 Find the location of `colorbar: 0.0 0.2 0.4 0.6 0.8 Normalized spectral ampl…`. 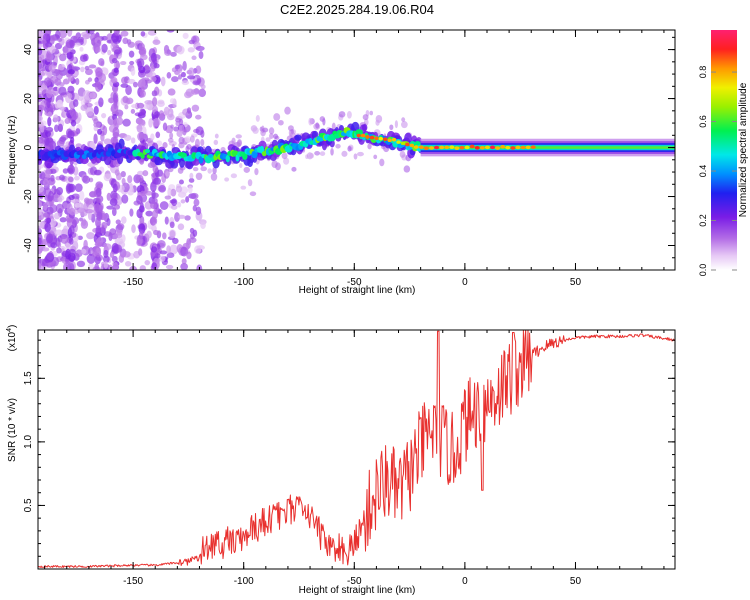

colorbar: 0.0 0.2 0.4 0.6 0.8 Normalized spectral ampl… is located at coordinates (723, 153).